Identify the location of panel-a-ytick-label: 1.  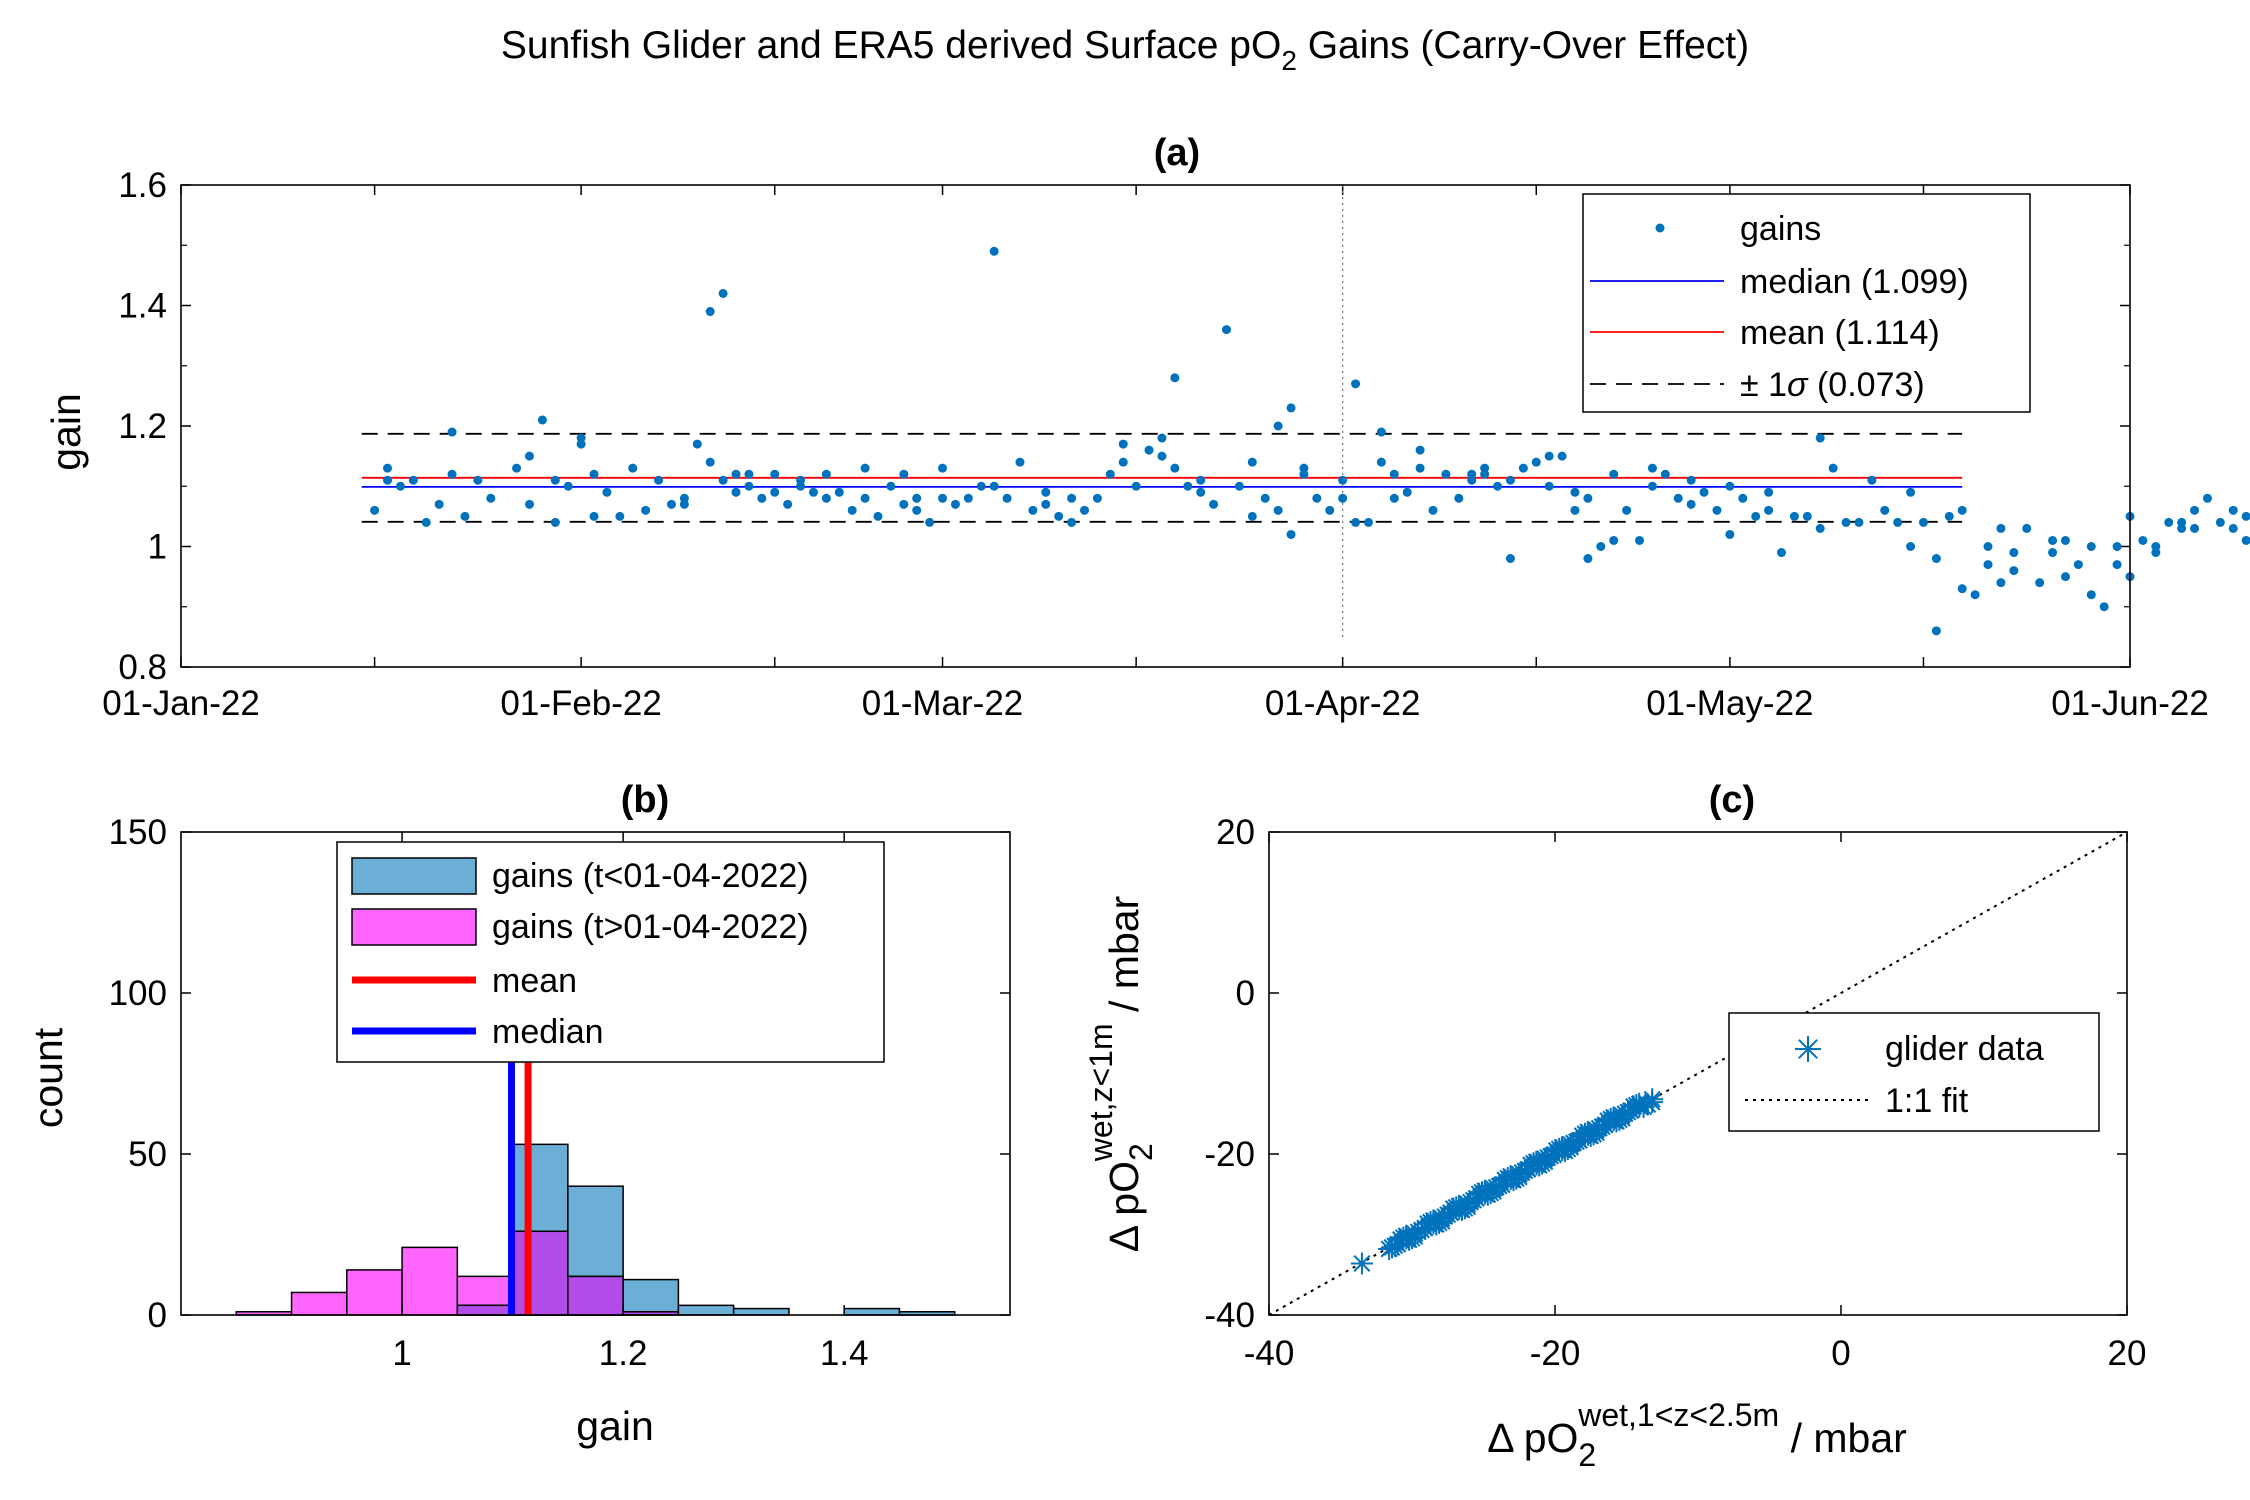
(157, 547).